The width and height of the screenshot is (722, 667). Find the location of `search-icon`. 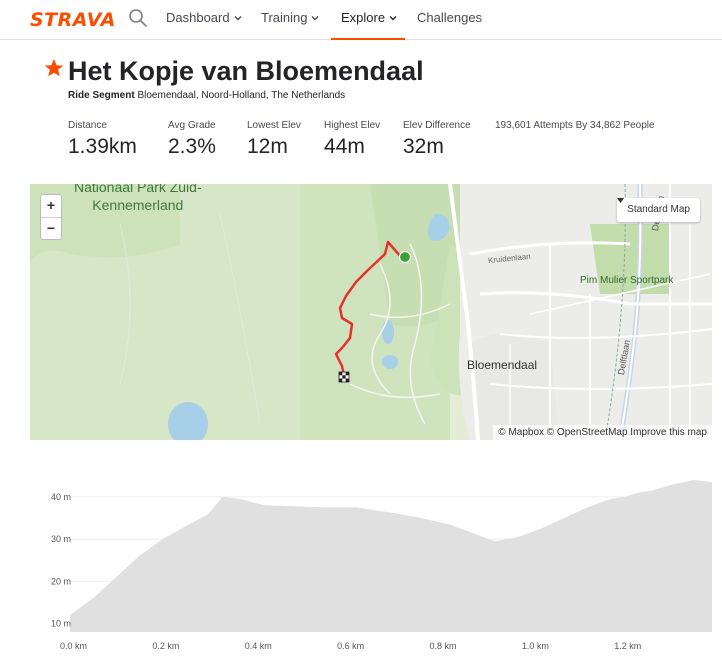

search-icon is located at coordinates (138, 18).